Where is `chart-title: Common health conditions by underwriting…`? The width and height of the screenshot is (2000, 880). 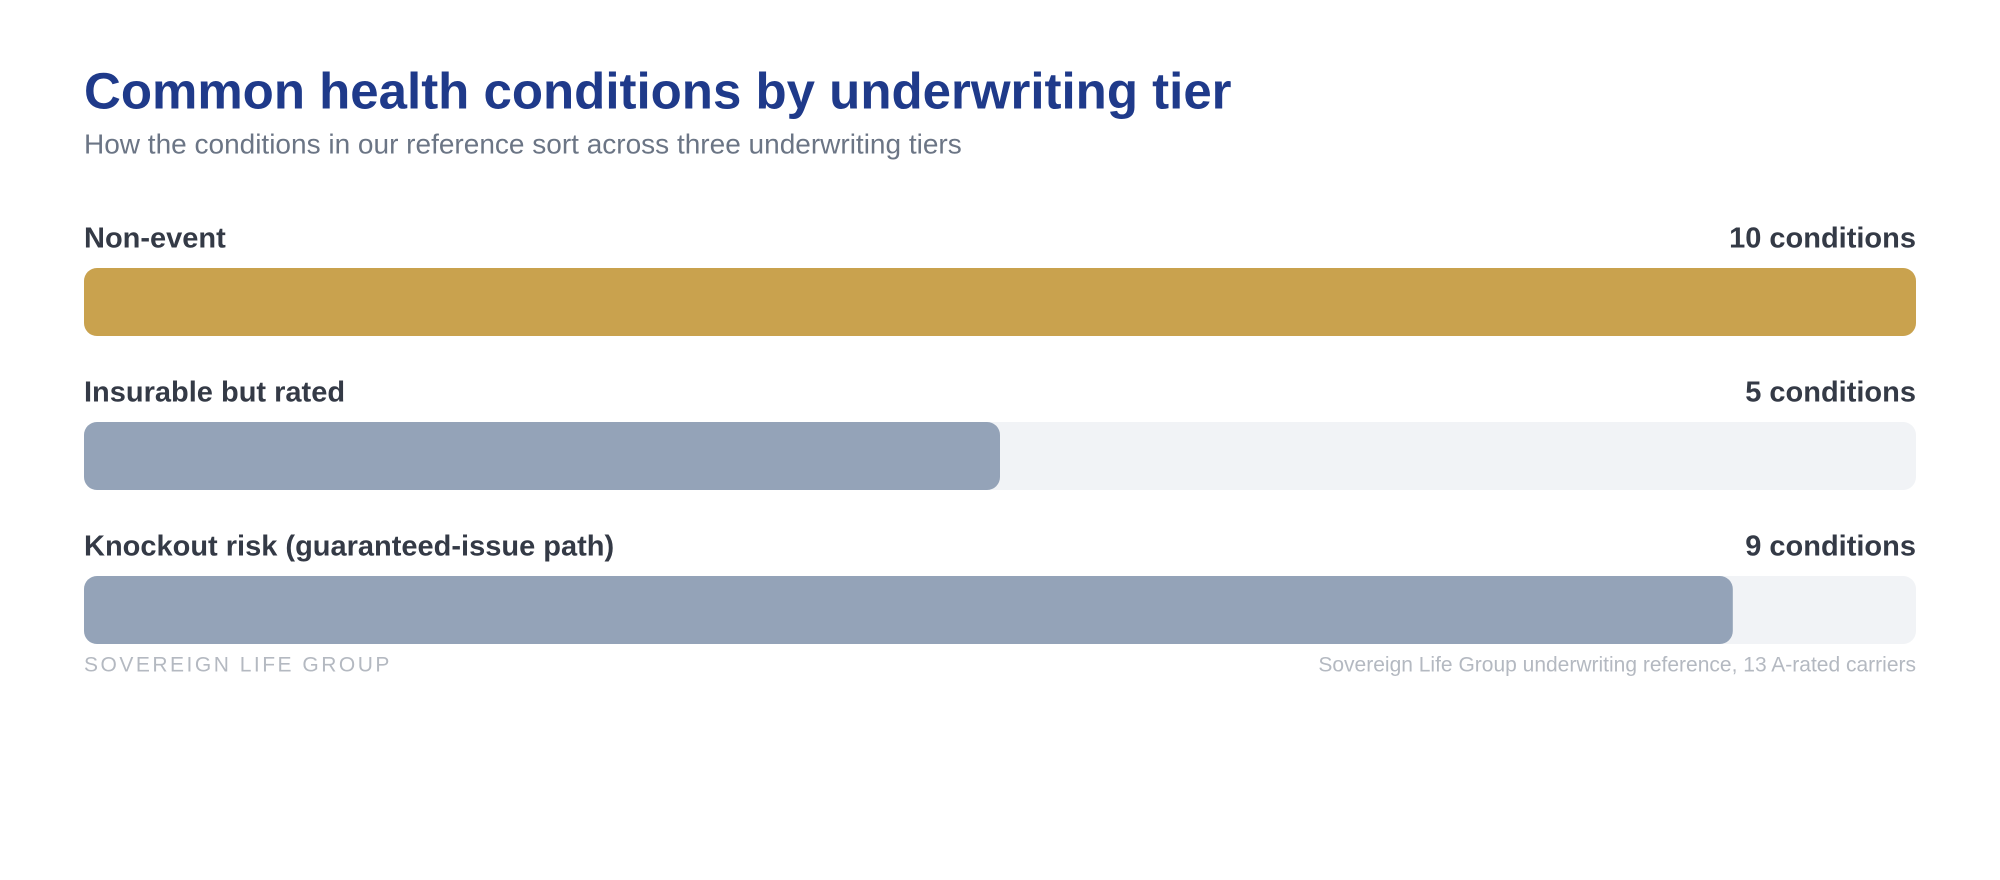 chart-title: Common health conditions by underwriting… is located at coordinates (658, 90).